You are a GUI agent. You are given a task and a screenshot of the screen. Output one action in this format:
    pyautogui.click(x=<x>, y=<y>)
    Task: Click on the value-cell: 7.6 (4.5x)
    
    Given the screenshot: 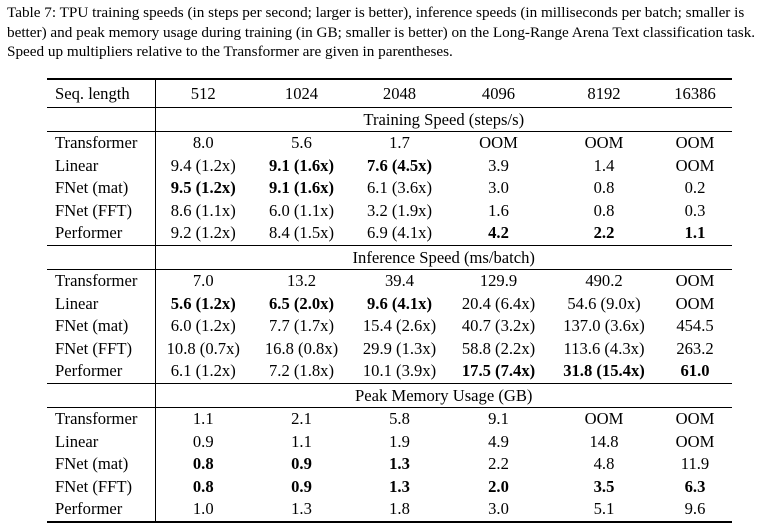 What is the action you would take?
    pyautogui.click(x=399, y=165)
    